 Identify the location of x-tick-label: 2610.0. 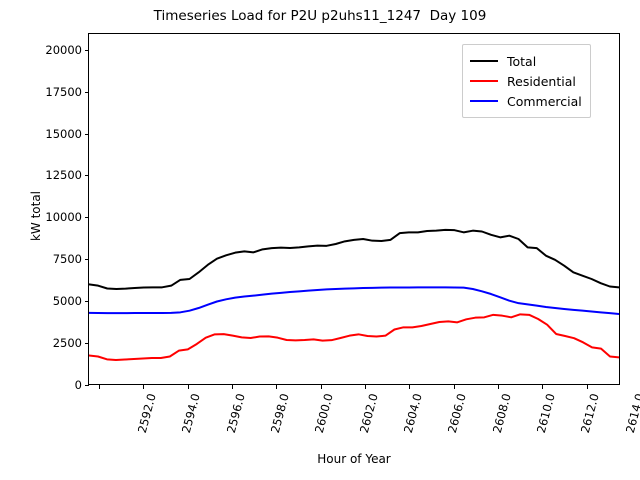
(545, 413).